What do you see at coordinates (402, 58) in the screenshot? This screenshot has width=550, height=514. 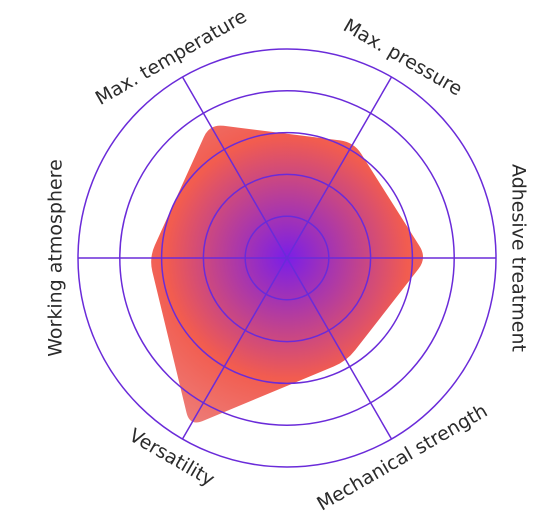 I see `axis-label-max-pressure: Max. pressure` at bounding box center [402, 58].